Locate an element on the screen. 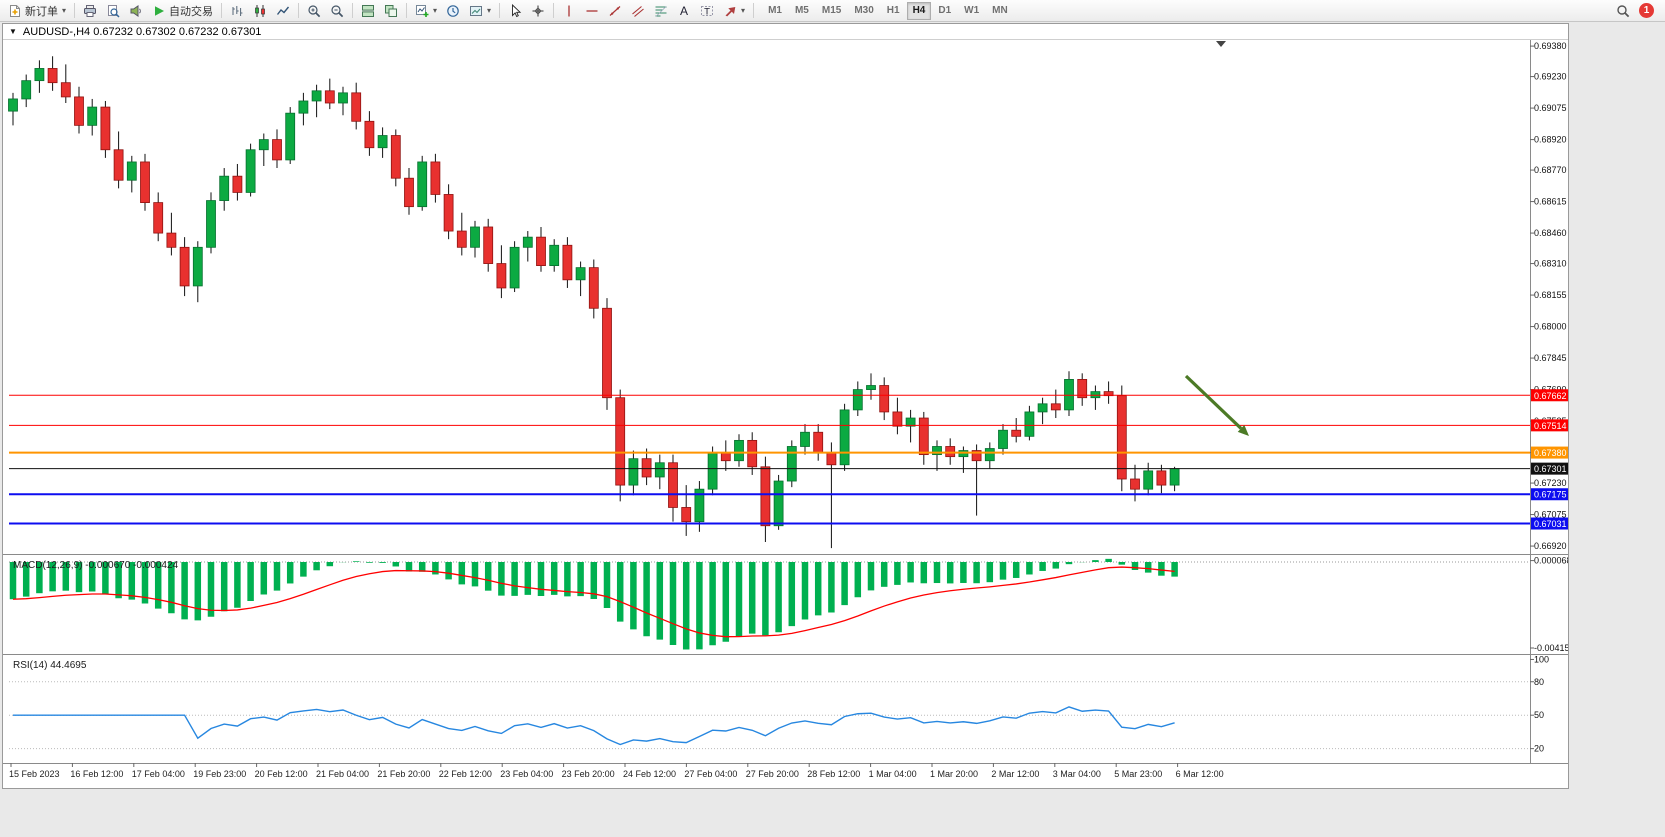 This screenshot has height=837, width=1665. text-button: A is located at coordinates (684, 11).